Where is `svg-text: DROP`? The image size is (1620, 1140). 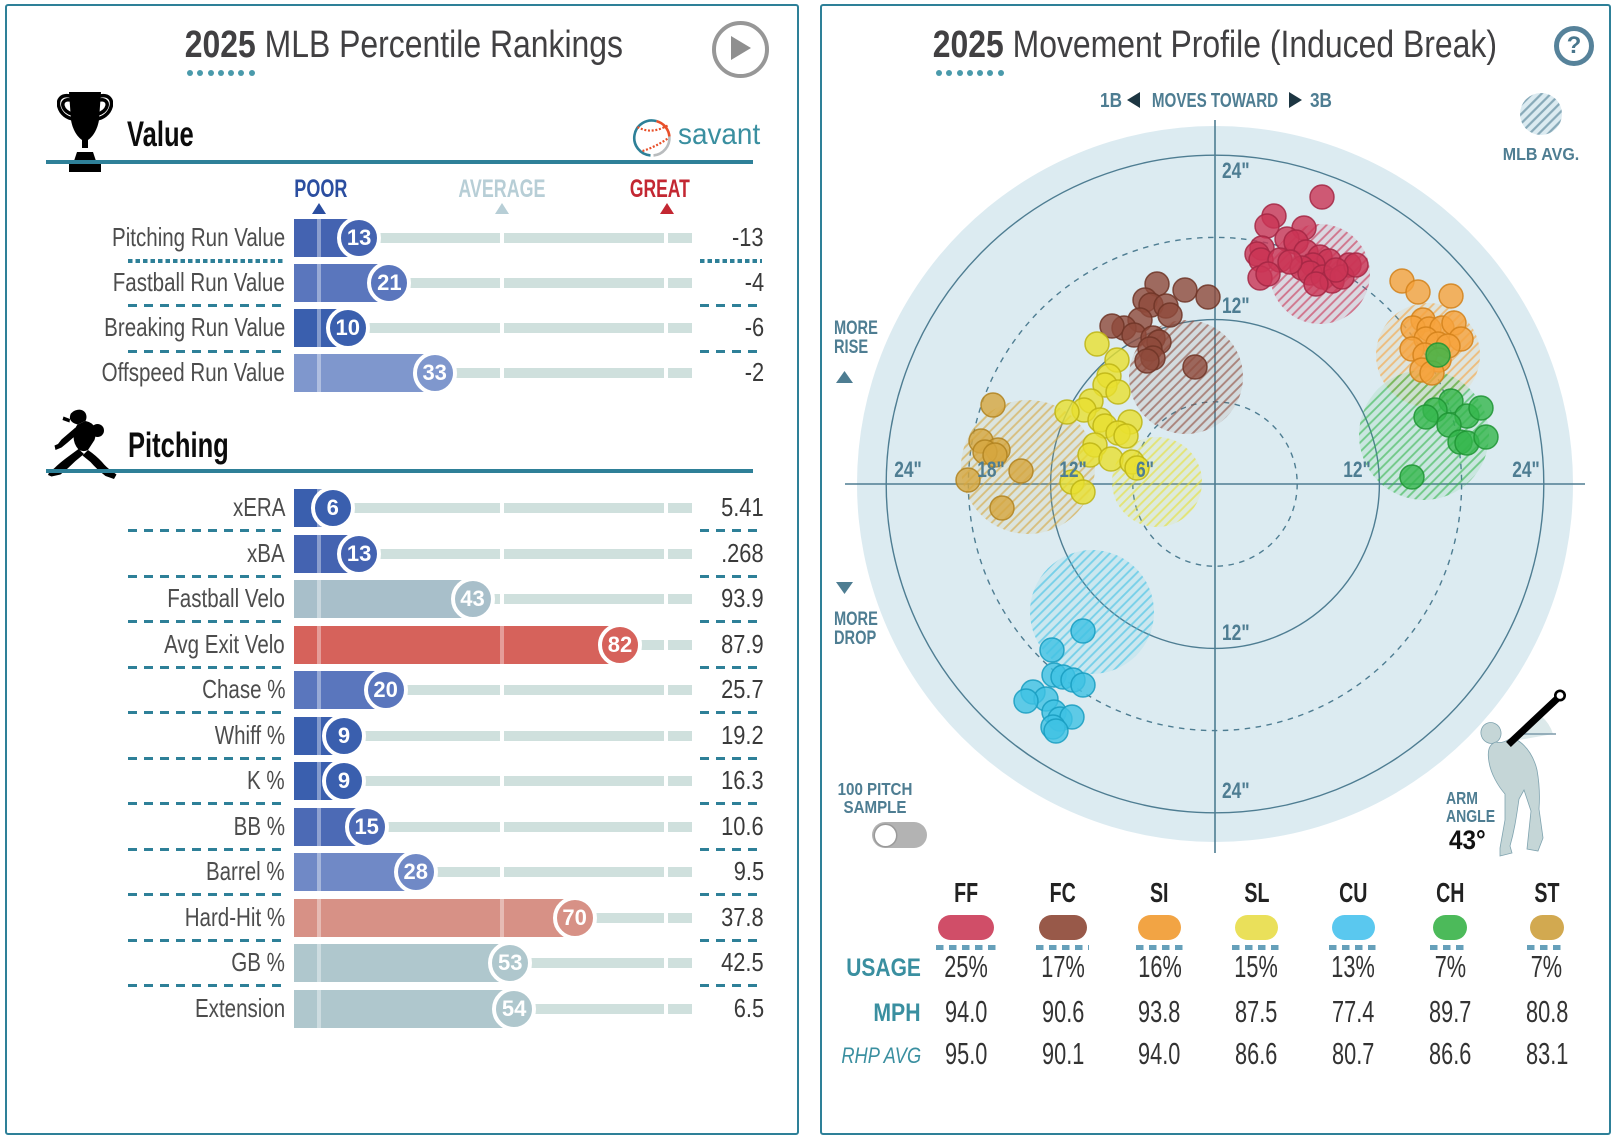 svg-text: DROP is located at coordinates (855, 637).